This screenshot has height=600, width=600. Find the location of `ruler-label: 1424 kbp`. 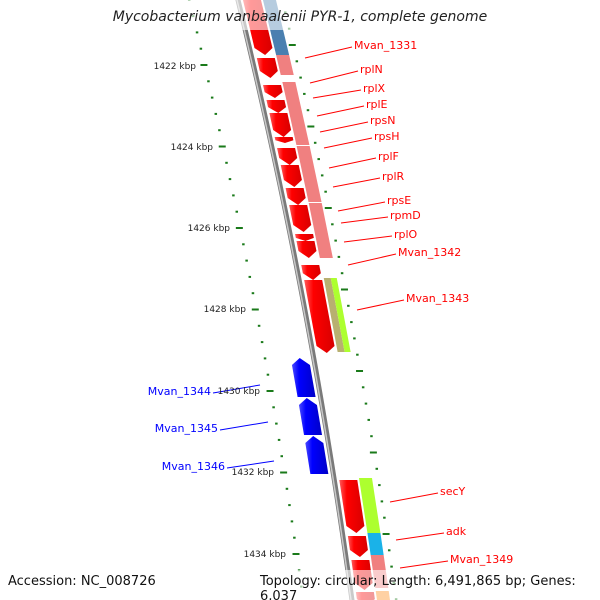

ruler-label: 1424 kbp is located at coordinates (191, 148).